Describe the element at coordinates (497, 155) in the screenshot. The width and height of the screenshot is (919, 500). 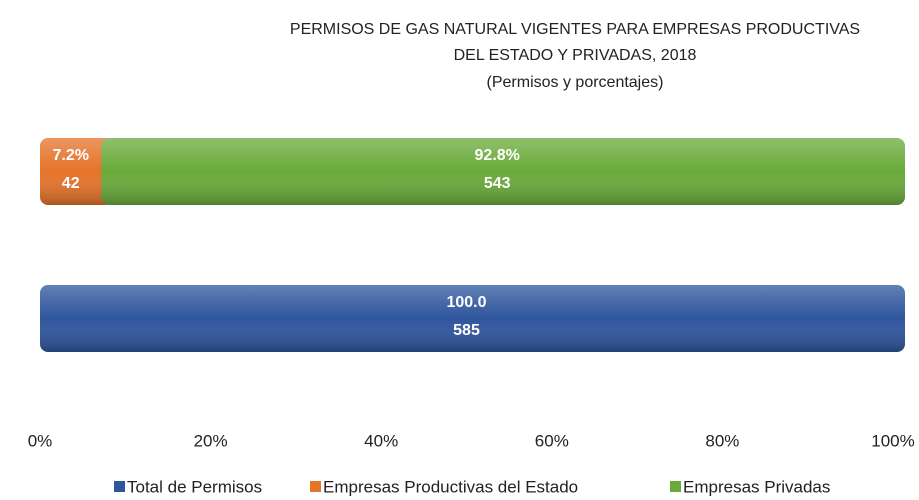
I see `data-label: 92.8%` at that location.